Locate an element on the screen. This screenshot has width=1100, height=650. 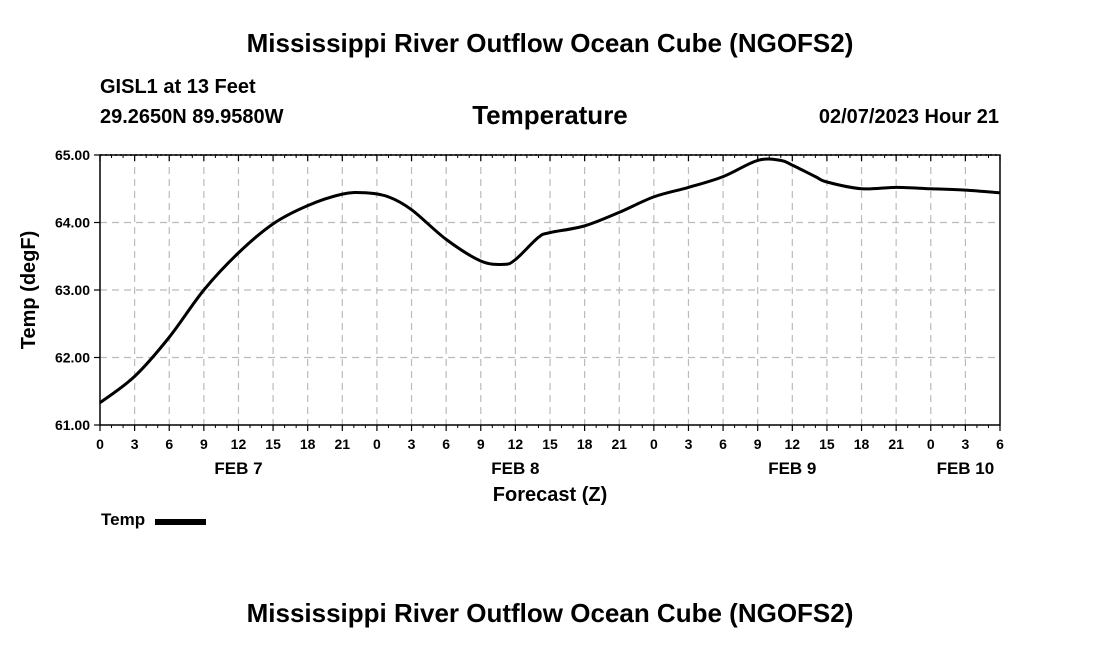
x-date-label: FEB 7 is located at coordinates (238, 468).